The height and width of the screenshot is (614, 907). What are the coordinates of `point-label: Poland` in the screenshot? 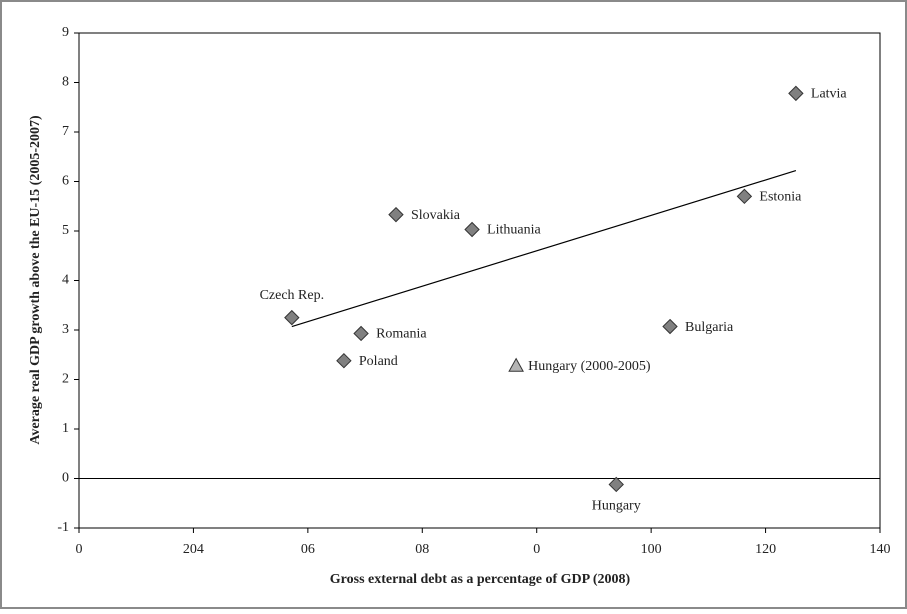 It's located at (378, 361).